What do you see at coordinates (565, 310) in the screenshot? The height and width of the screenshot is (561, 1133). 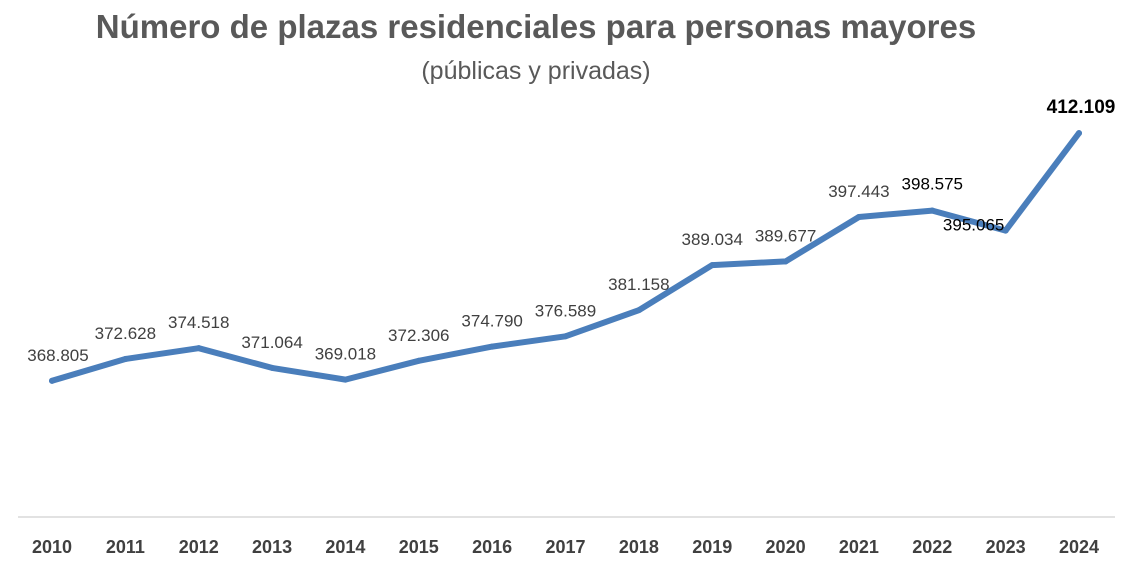 I see `data-label-2017: 376.589` at bounding box center [565, 310].